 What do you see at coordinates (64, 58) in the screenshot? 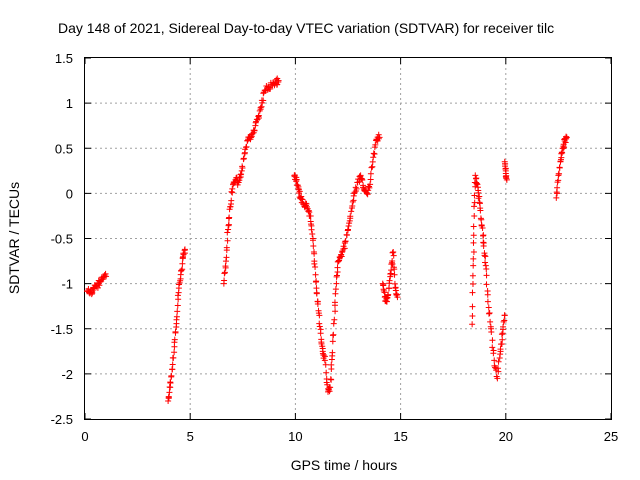
I see `y-tick-label: 1.5` at bounding box center [64, 58].